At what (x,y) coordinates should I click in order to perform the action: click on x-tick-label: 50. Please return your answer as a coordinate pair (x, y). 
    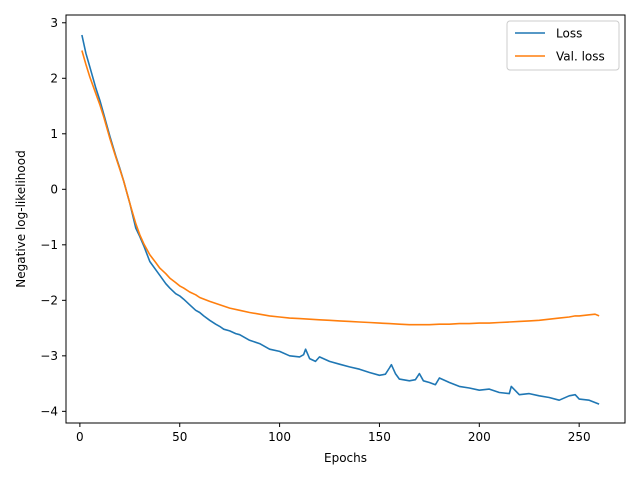
    Looking at the image, I should click on (179, 437).